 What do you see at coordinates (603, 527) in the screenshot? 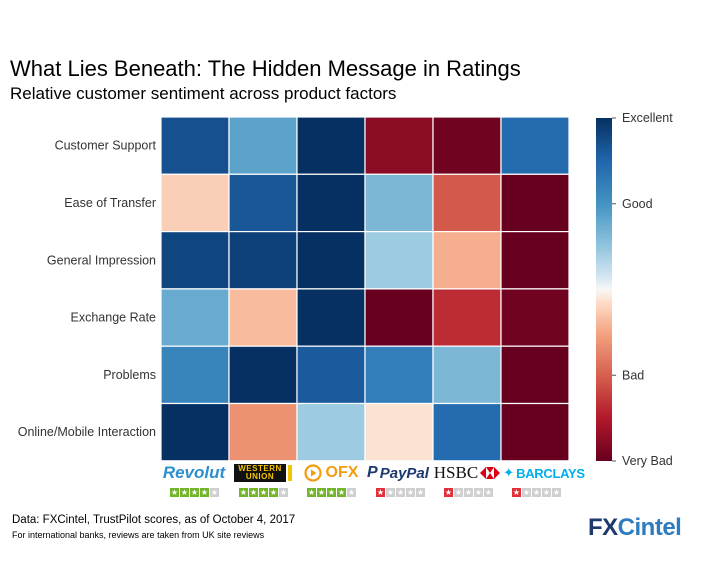
I see `fxcintel-logo-fx: FX` at bounding box center [603, 527].